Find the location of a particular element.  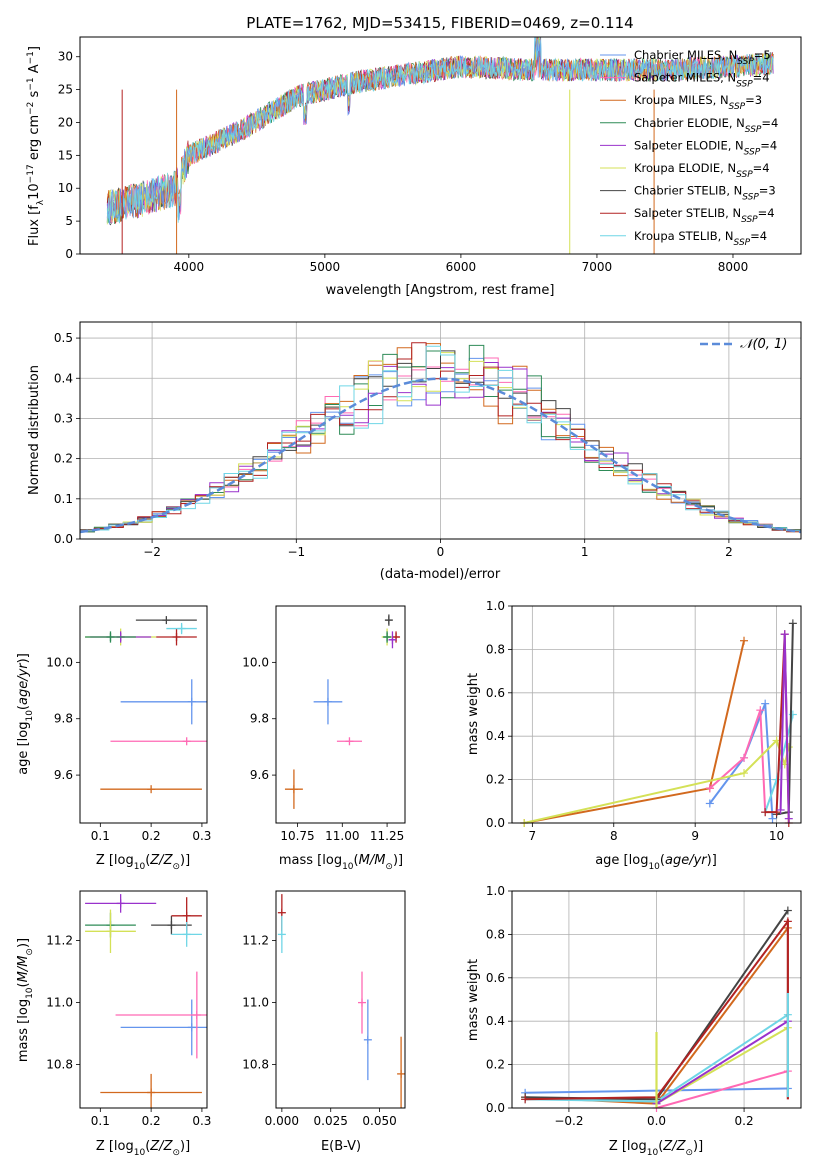

y-tick-label: 0.6 is located at coordinates (495, 693).